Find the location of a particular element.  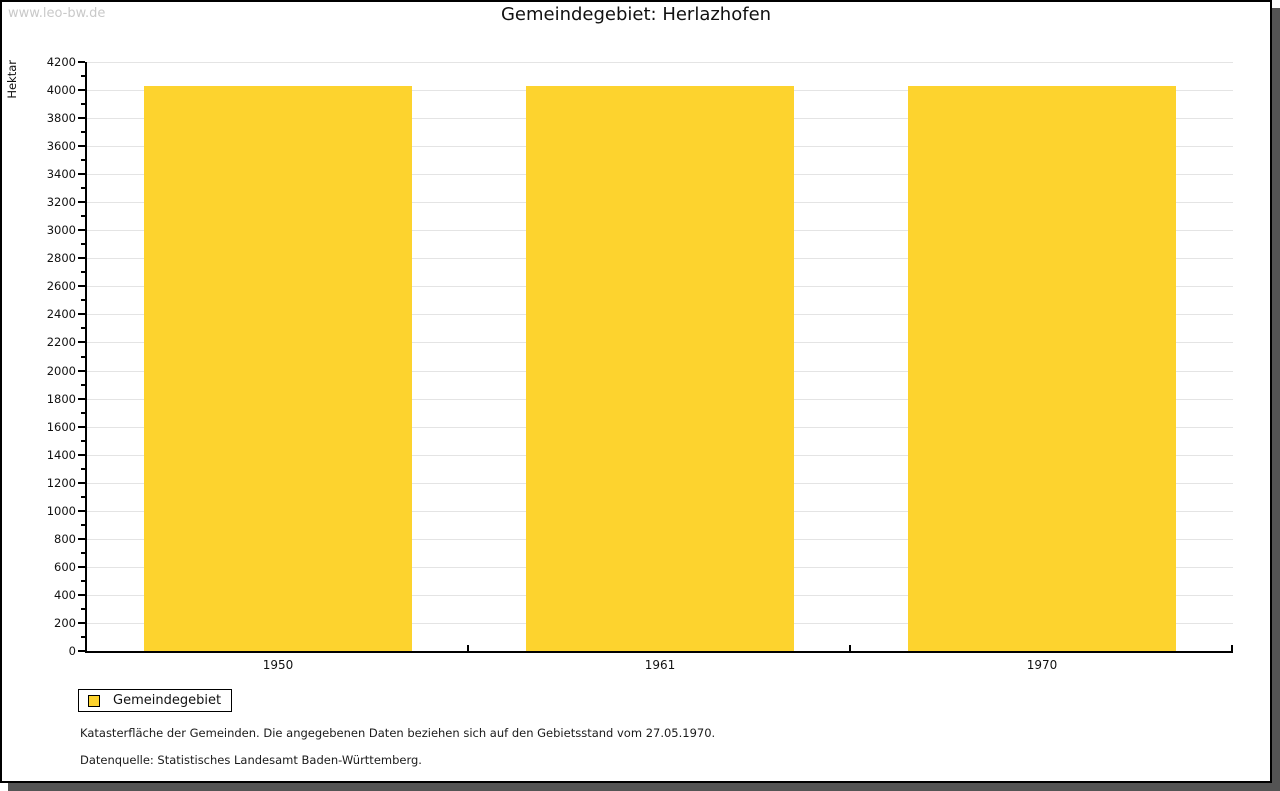

x-tick-label: 1970 is located at coordinates (1042, 665).